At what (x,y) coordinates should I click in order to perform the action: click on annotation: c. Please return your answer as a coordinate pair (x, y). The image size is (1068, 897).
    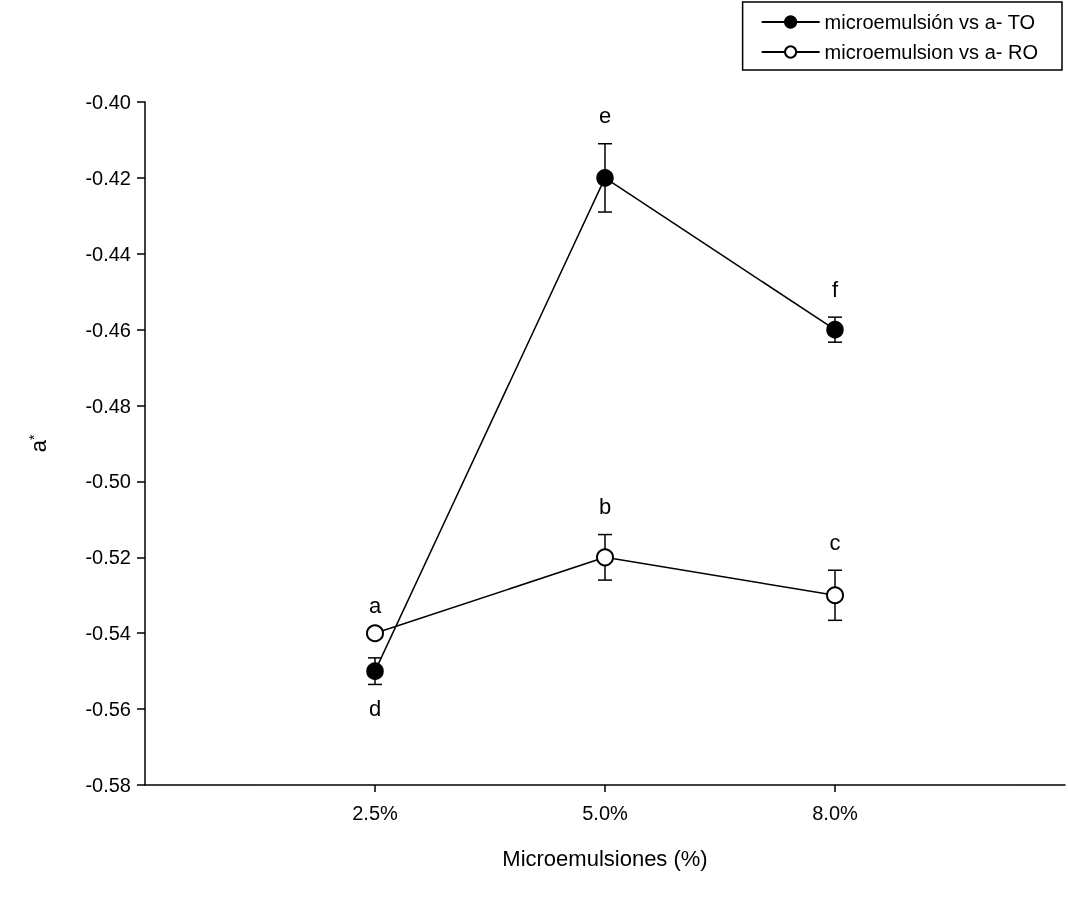
    Looking at the image, I should click on (835, 542).